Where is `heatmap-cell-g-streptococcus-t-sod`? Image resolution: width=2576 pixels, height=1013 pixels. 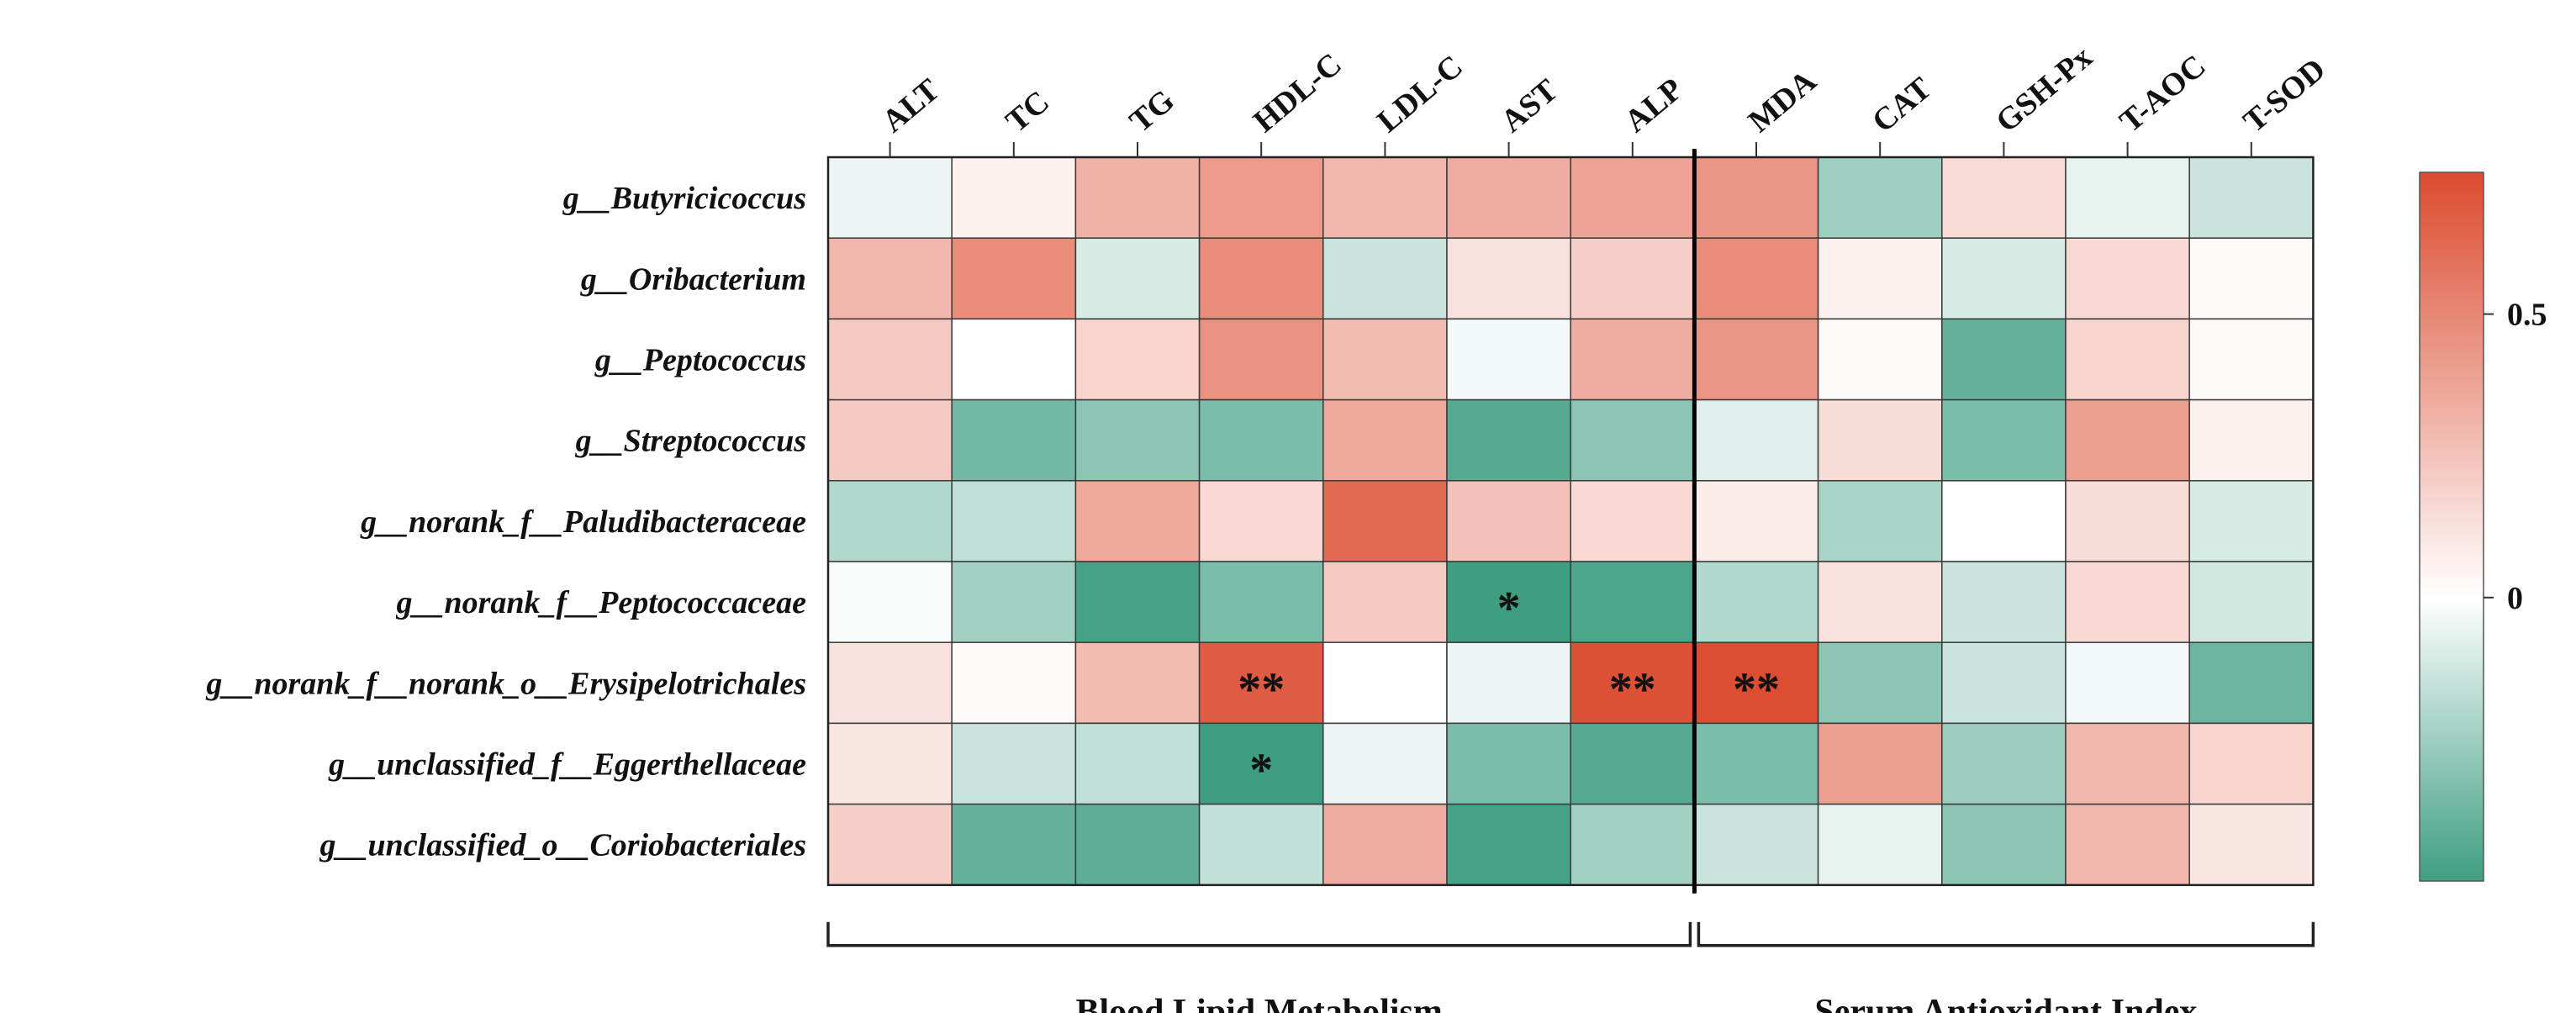 heatmap-cell-g-streptococcus-t-sod is located at coordinates (2251, 440).